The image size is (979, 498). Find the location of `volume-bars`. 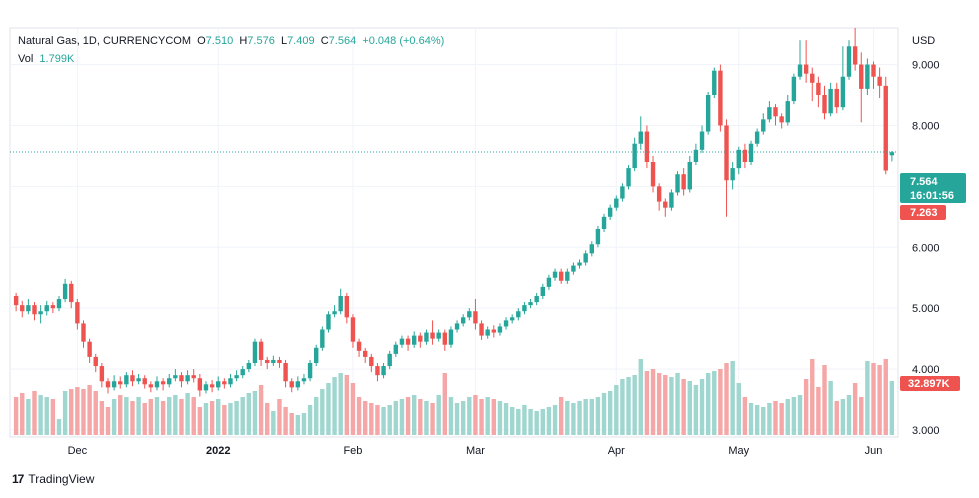

volume-bars is located at coordinates (454, 397).